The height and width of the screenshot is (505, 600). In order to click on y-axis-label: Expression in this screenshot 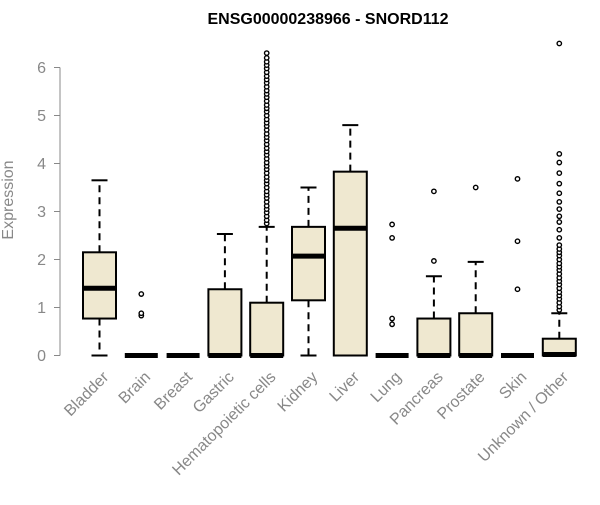, I will do `click(8, 199)`.